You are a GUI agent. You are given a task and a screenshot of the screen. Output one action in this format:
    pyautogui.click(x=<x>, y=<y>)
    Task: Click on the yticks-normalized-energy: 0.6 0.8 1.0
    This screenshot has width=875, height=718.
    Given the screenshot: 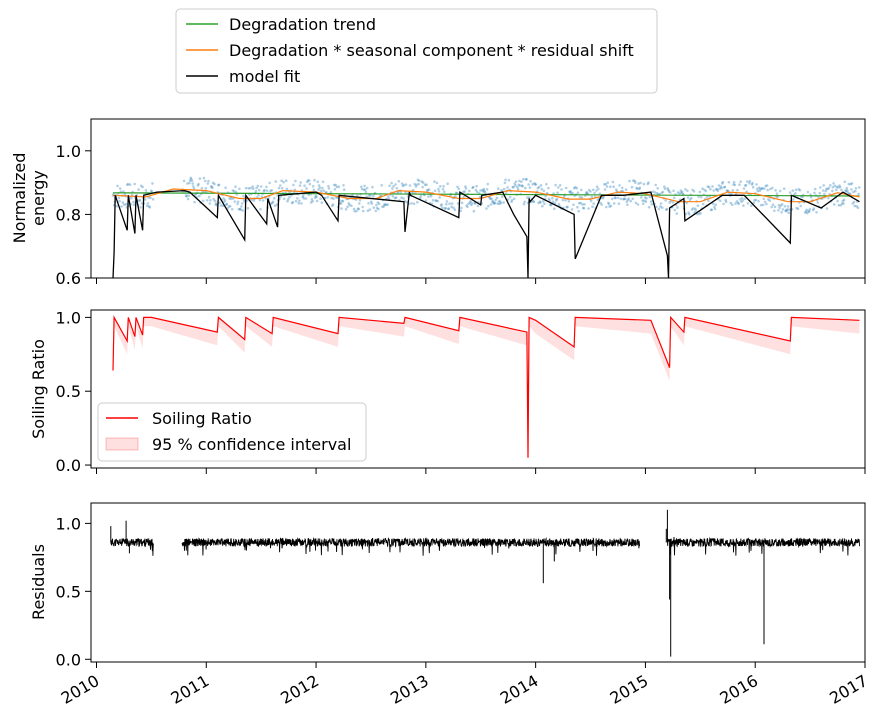 What is the action you would take?
    pyautogui.click(x=73, y=215)
    